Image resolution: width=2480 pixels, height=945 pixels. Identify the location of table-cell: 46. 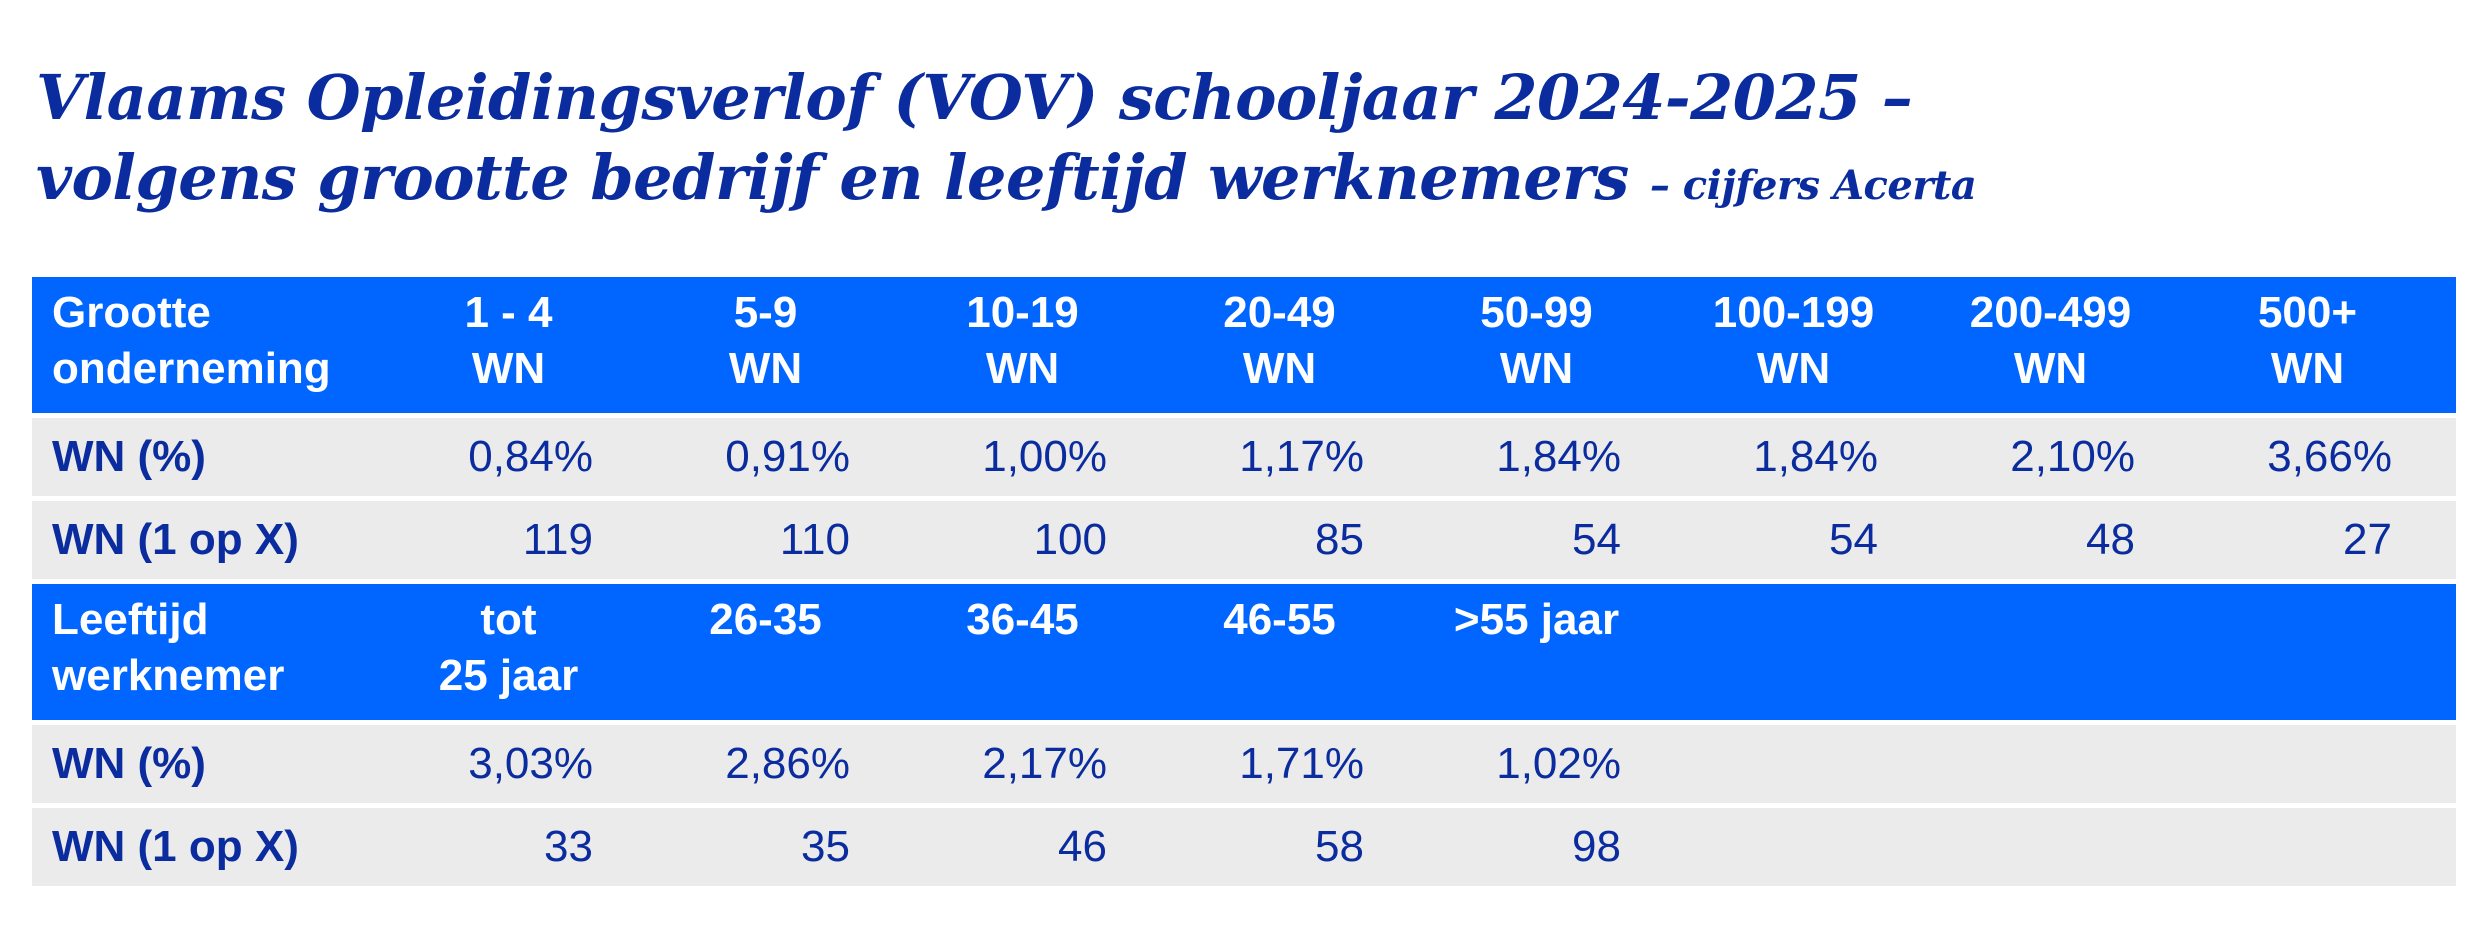
(1042, 847).